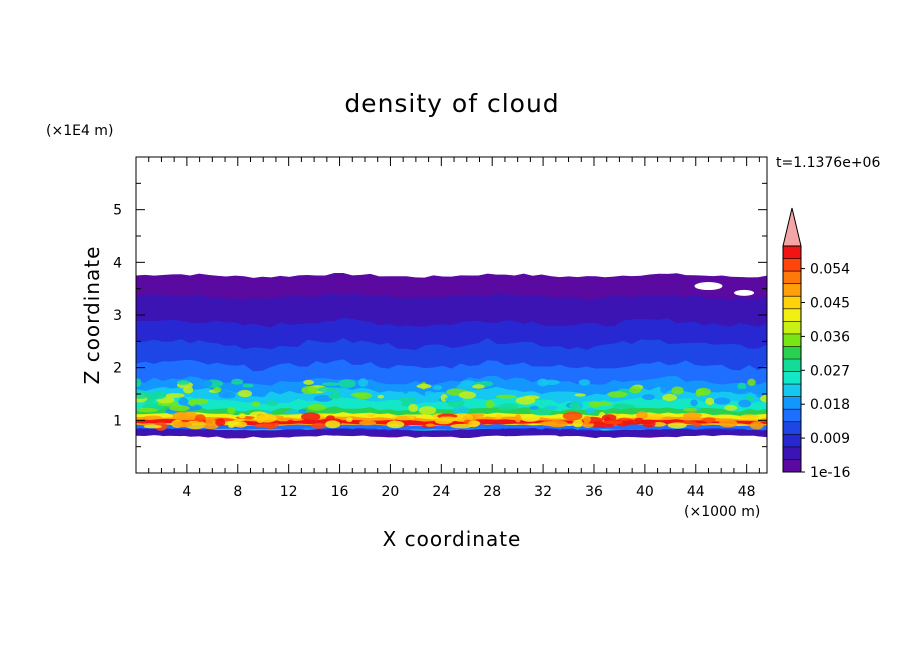 The height and width of the screenshot is (654, 904). Describe the element at coordinates (117, 211) in the screenshot. I see `y-tick-label: 5` at that location.